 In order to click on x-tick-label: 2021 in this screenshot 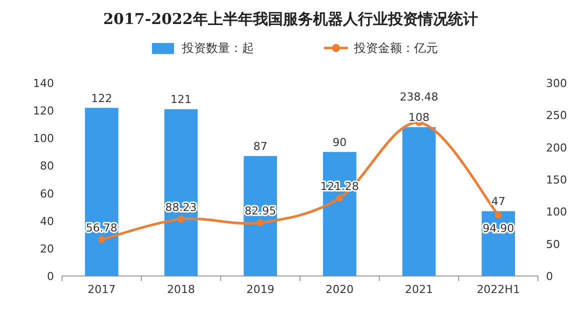, I will do `click(419, 289)`.